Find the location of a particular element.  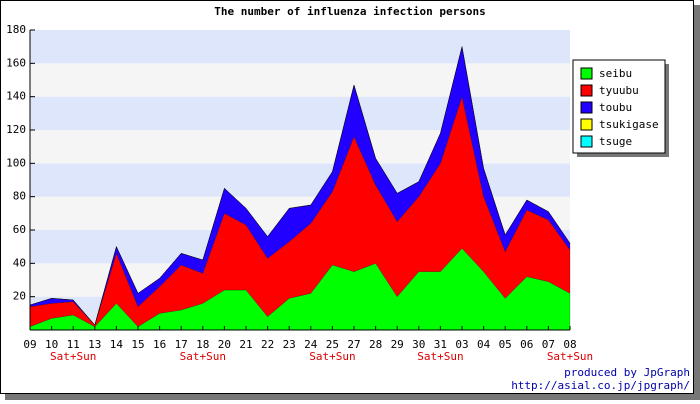

x-tick-label: 22 is located at coordinates (267, 344).